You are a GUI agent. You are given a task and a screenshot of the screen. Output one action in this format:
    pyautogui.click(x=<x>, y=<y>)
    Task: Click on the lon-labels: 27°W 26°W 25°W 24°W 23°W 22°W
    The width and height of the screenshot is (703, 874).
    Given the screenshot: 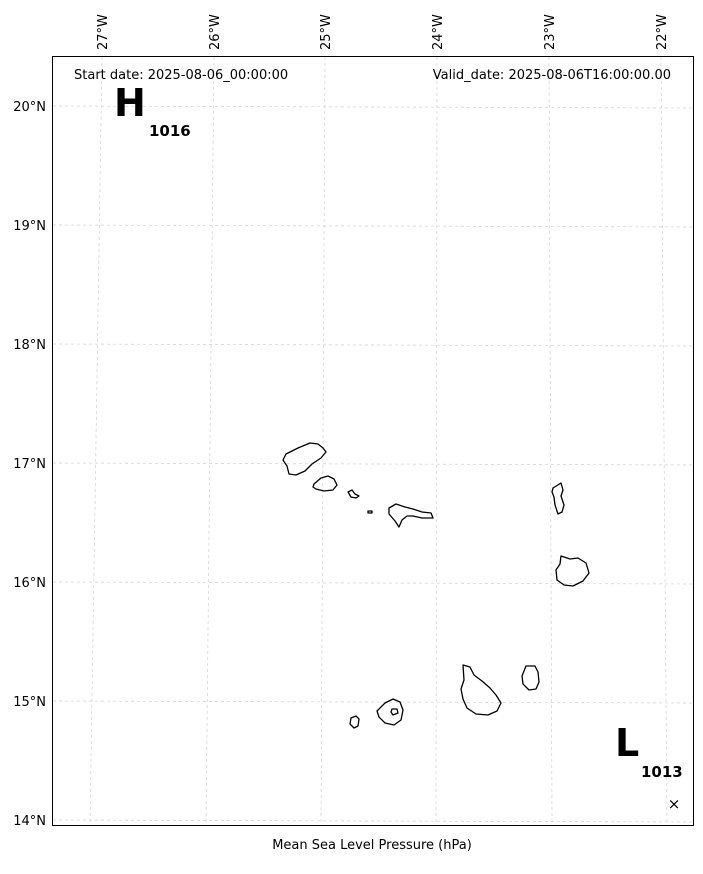 What is the action you would take?
    pyautogui.click(x=383, y=32)
    